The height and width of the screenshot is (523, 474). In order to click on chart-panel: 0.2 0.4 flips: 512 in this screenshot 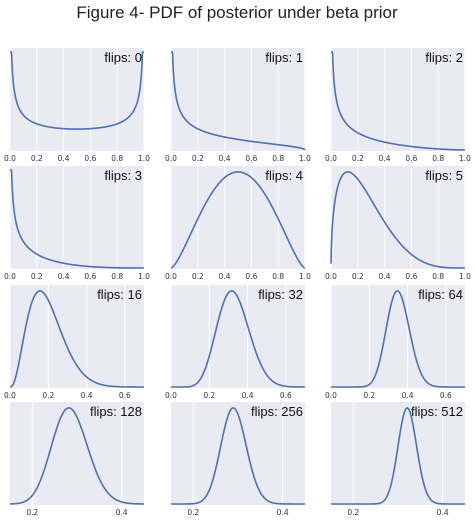, I will do `click(398, 459)`.